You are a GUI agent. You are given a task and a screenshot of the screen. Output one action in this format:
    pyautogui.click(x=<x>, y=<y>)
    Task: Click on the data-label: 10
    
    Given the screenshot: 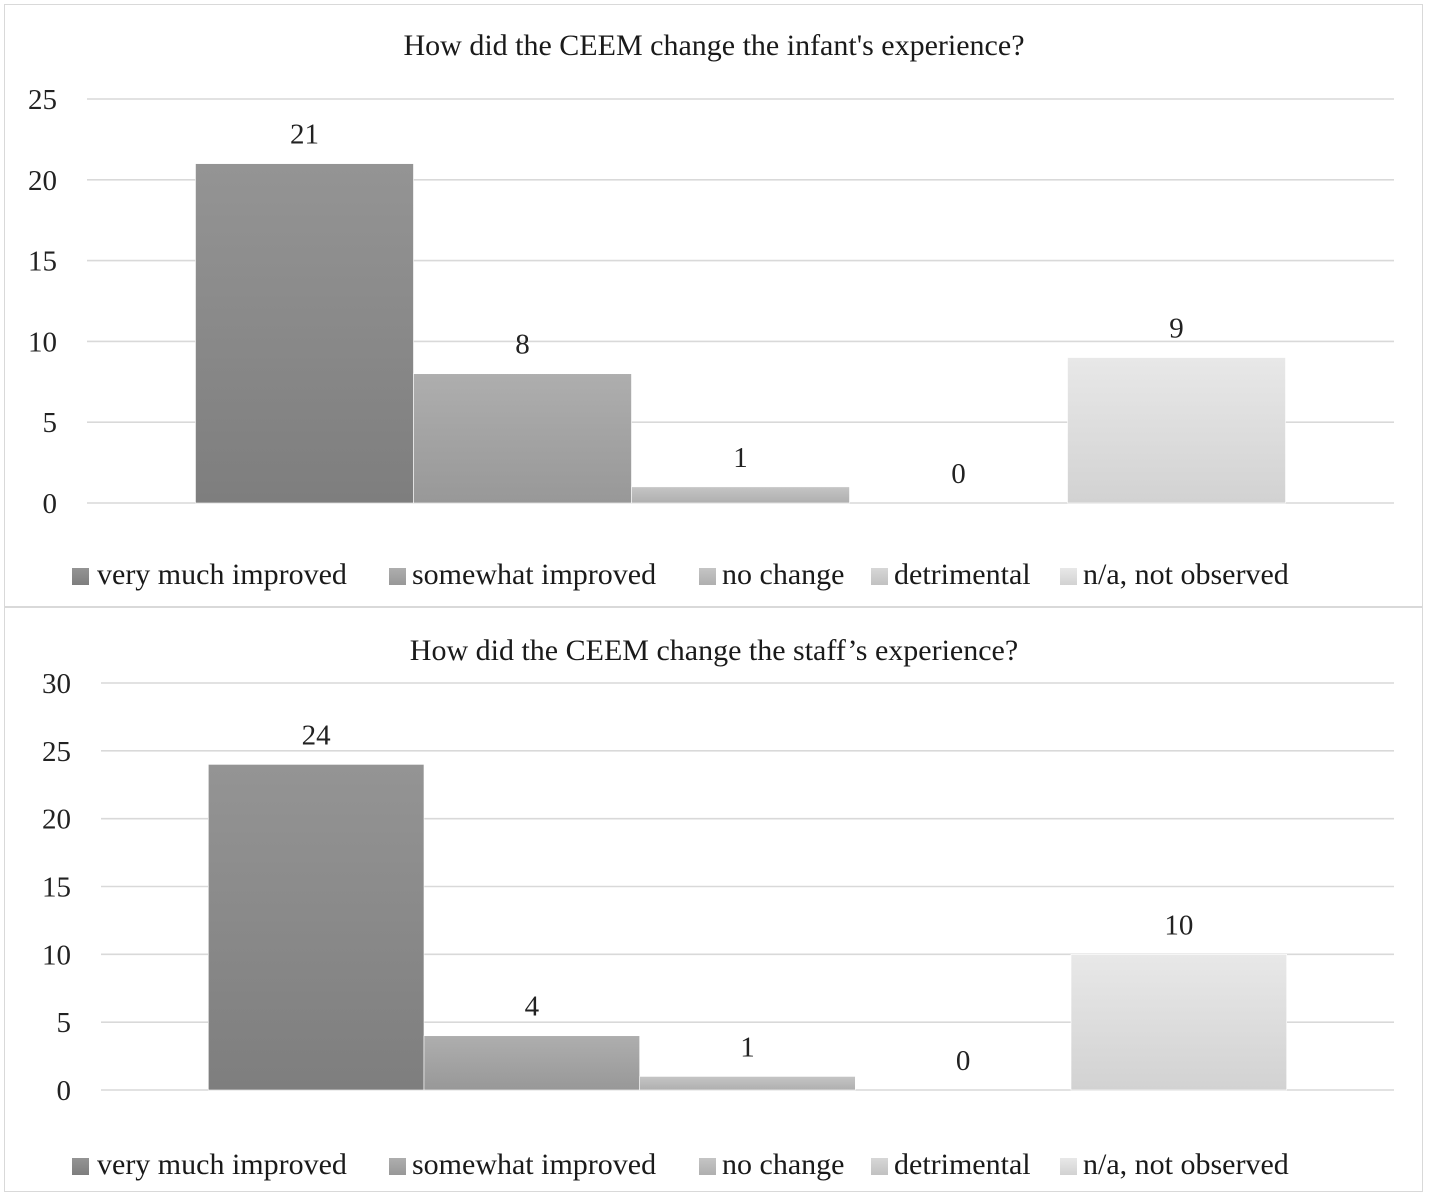 What is the action you would take?
    pyautogui.click(x=1178, y=925)
    